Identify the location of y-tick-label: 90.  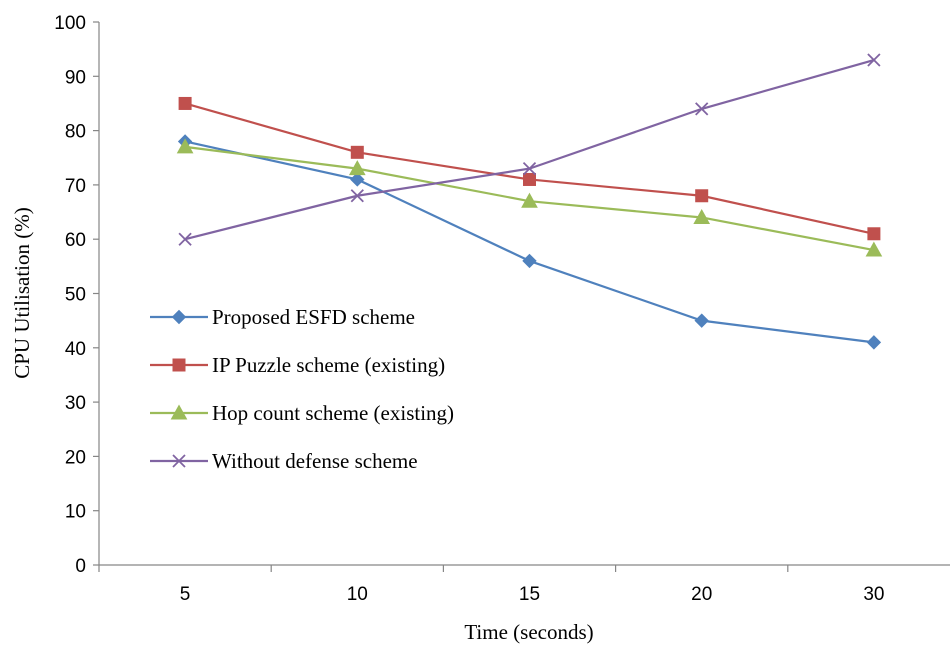
(75, 77).